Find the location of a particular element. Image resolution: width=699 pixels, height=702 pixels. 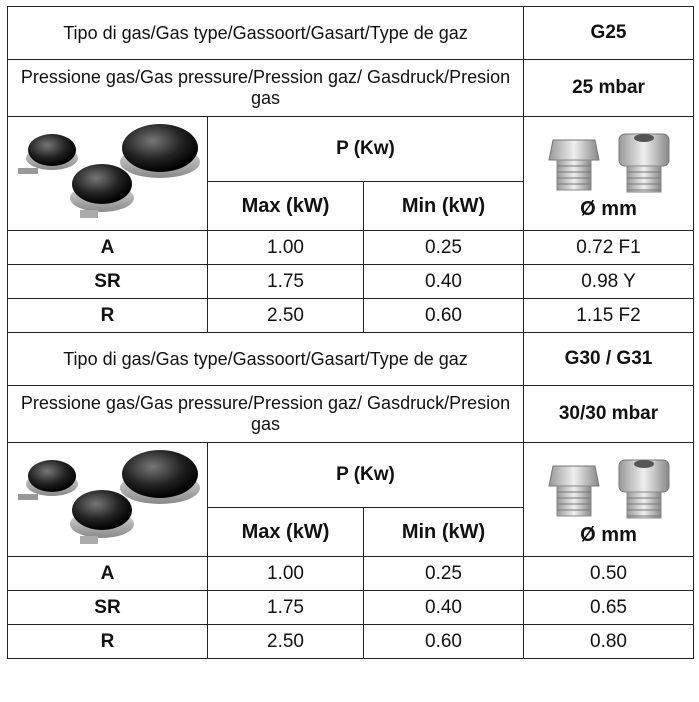

cell-value: 1.15 F2 is located at coordinates (609, 315).